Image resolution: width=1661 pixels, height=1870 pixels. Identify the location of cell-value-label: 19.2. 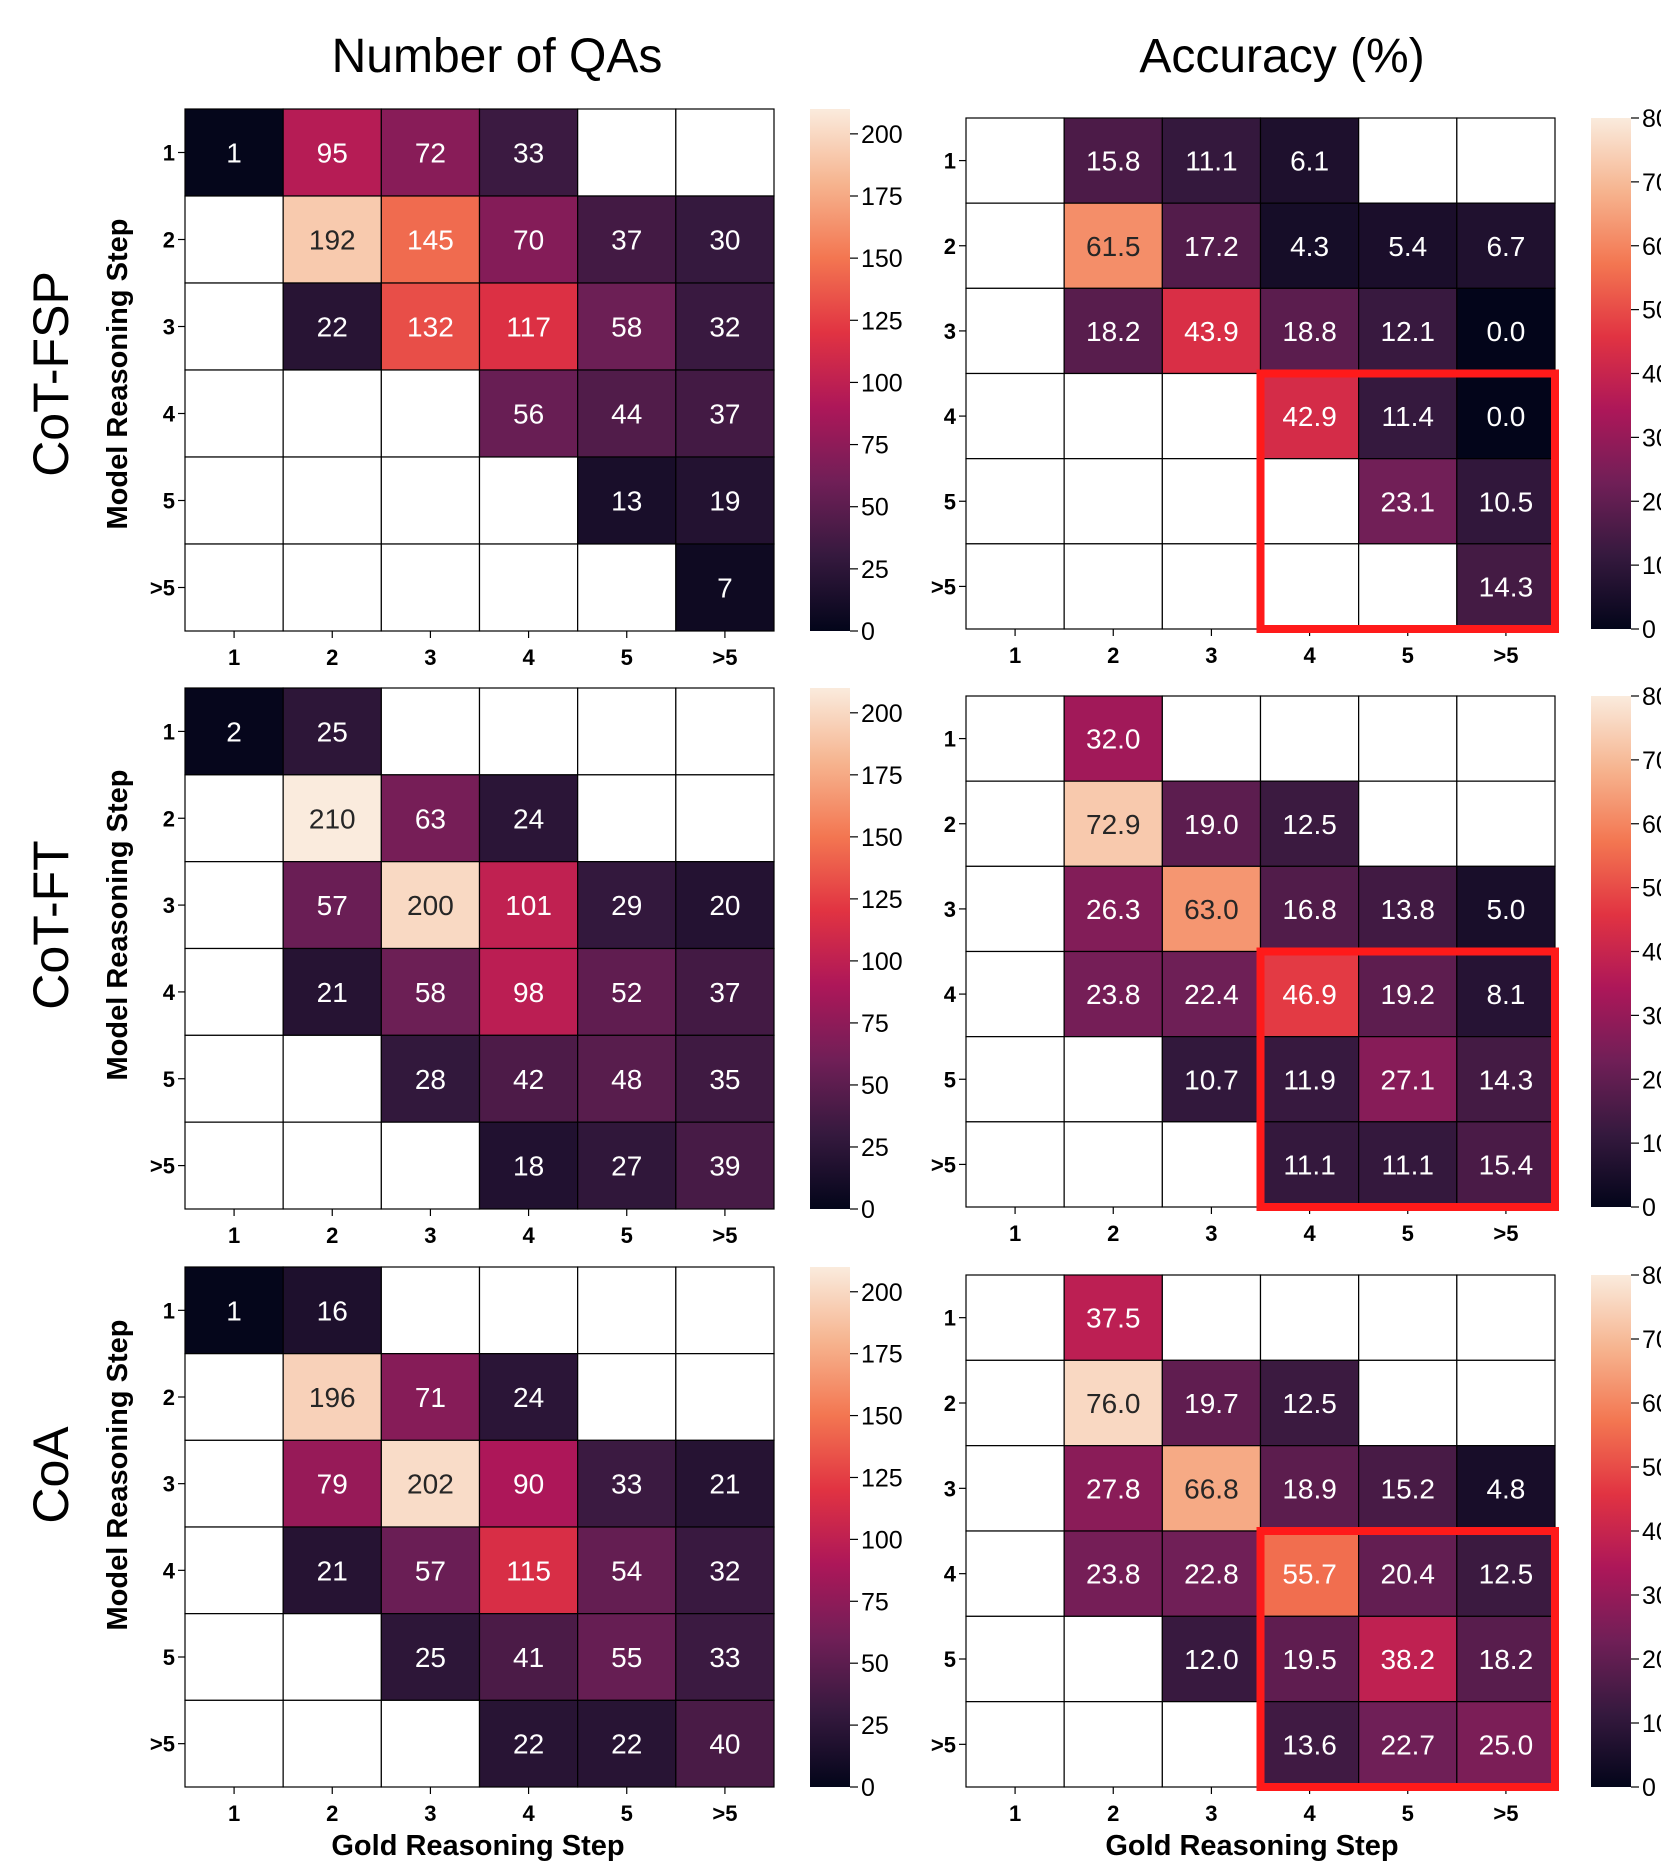
(1408, 994).